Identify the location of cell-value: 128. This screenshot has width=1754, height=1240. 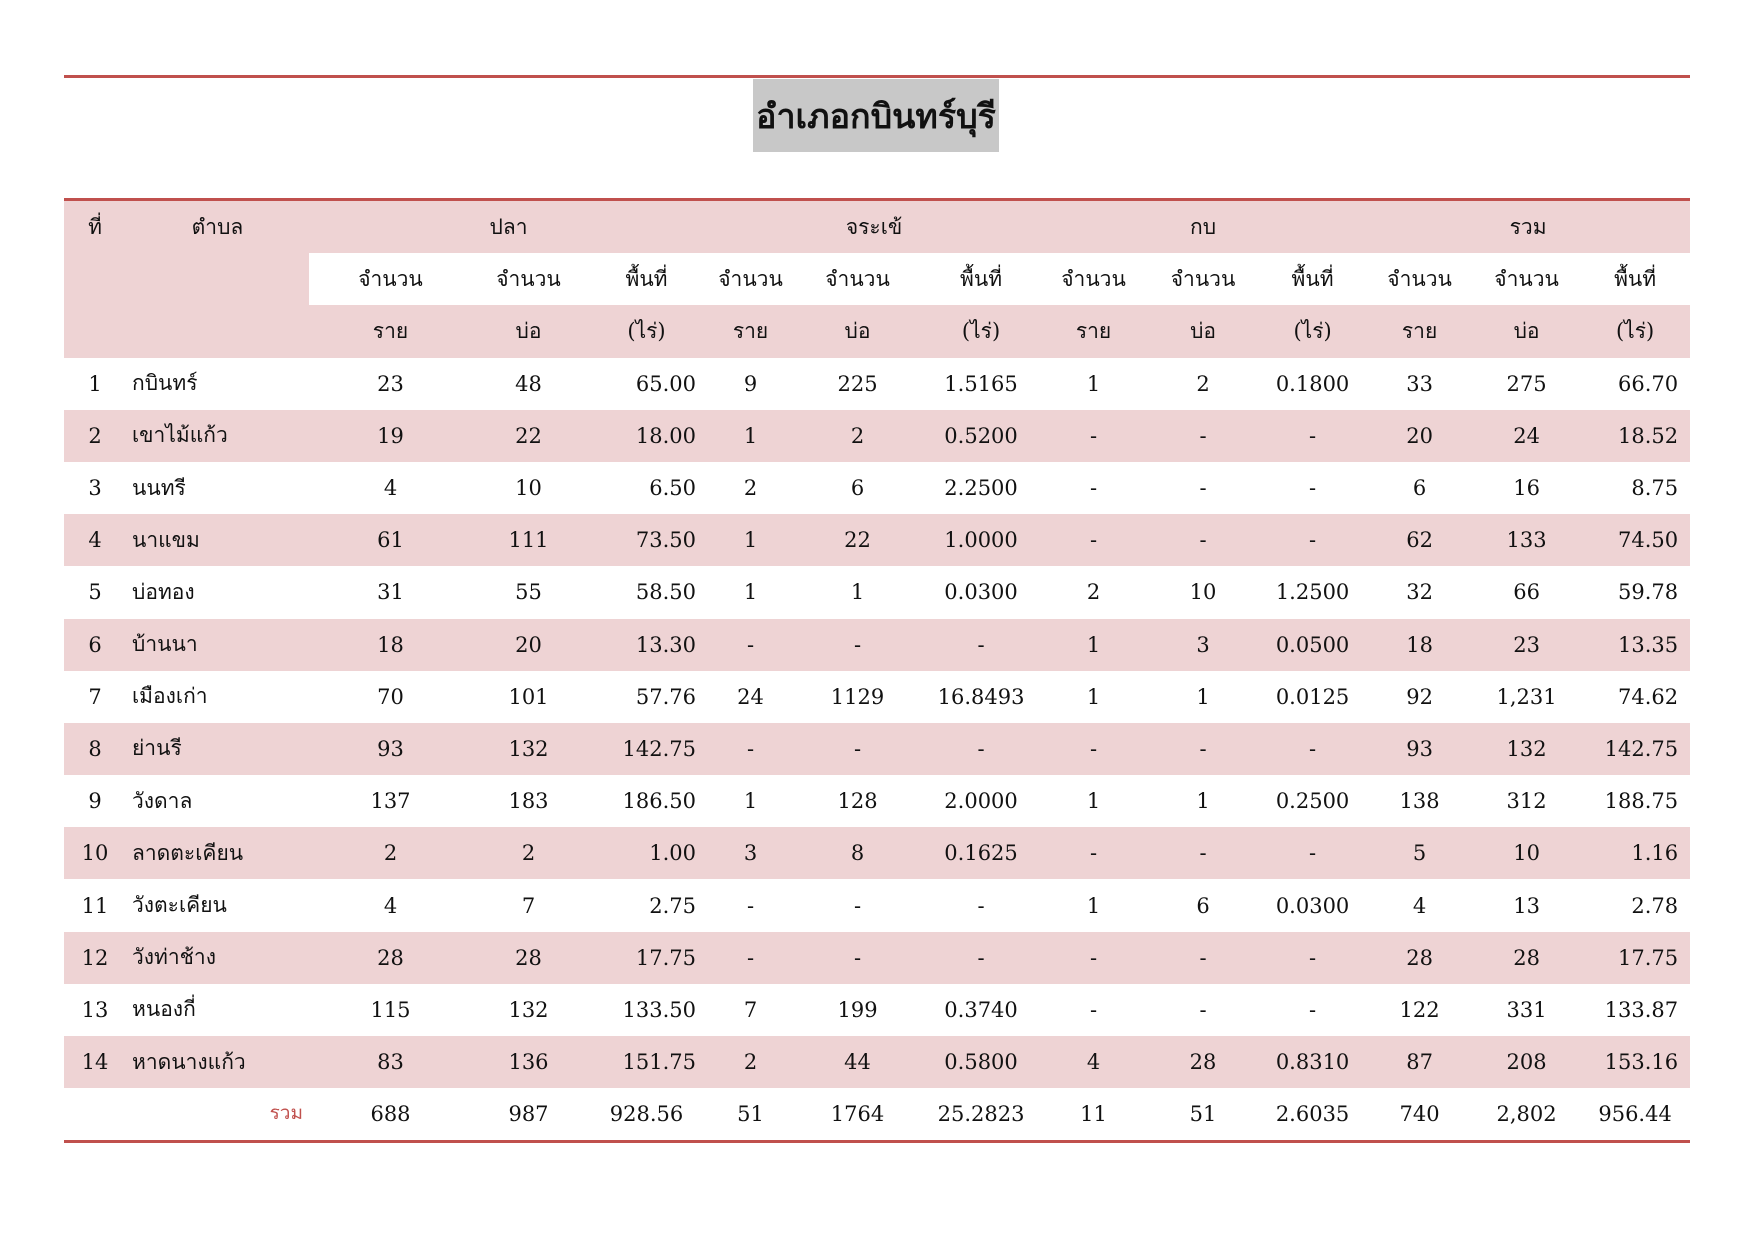
(857, 801).